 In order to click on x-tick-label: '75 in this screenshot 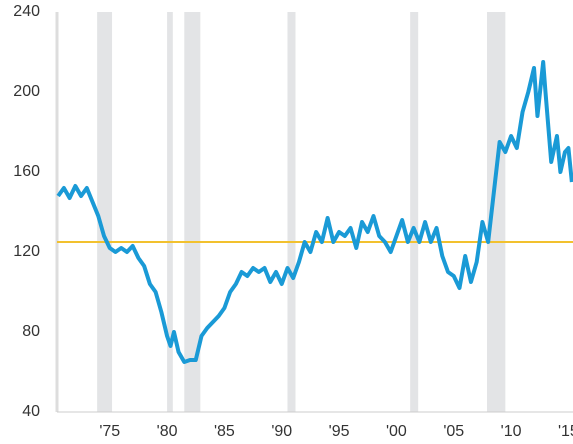, I will do `click(109, 431)`.